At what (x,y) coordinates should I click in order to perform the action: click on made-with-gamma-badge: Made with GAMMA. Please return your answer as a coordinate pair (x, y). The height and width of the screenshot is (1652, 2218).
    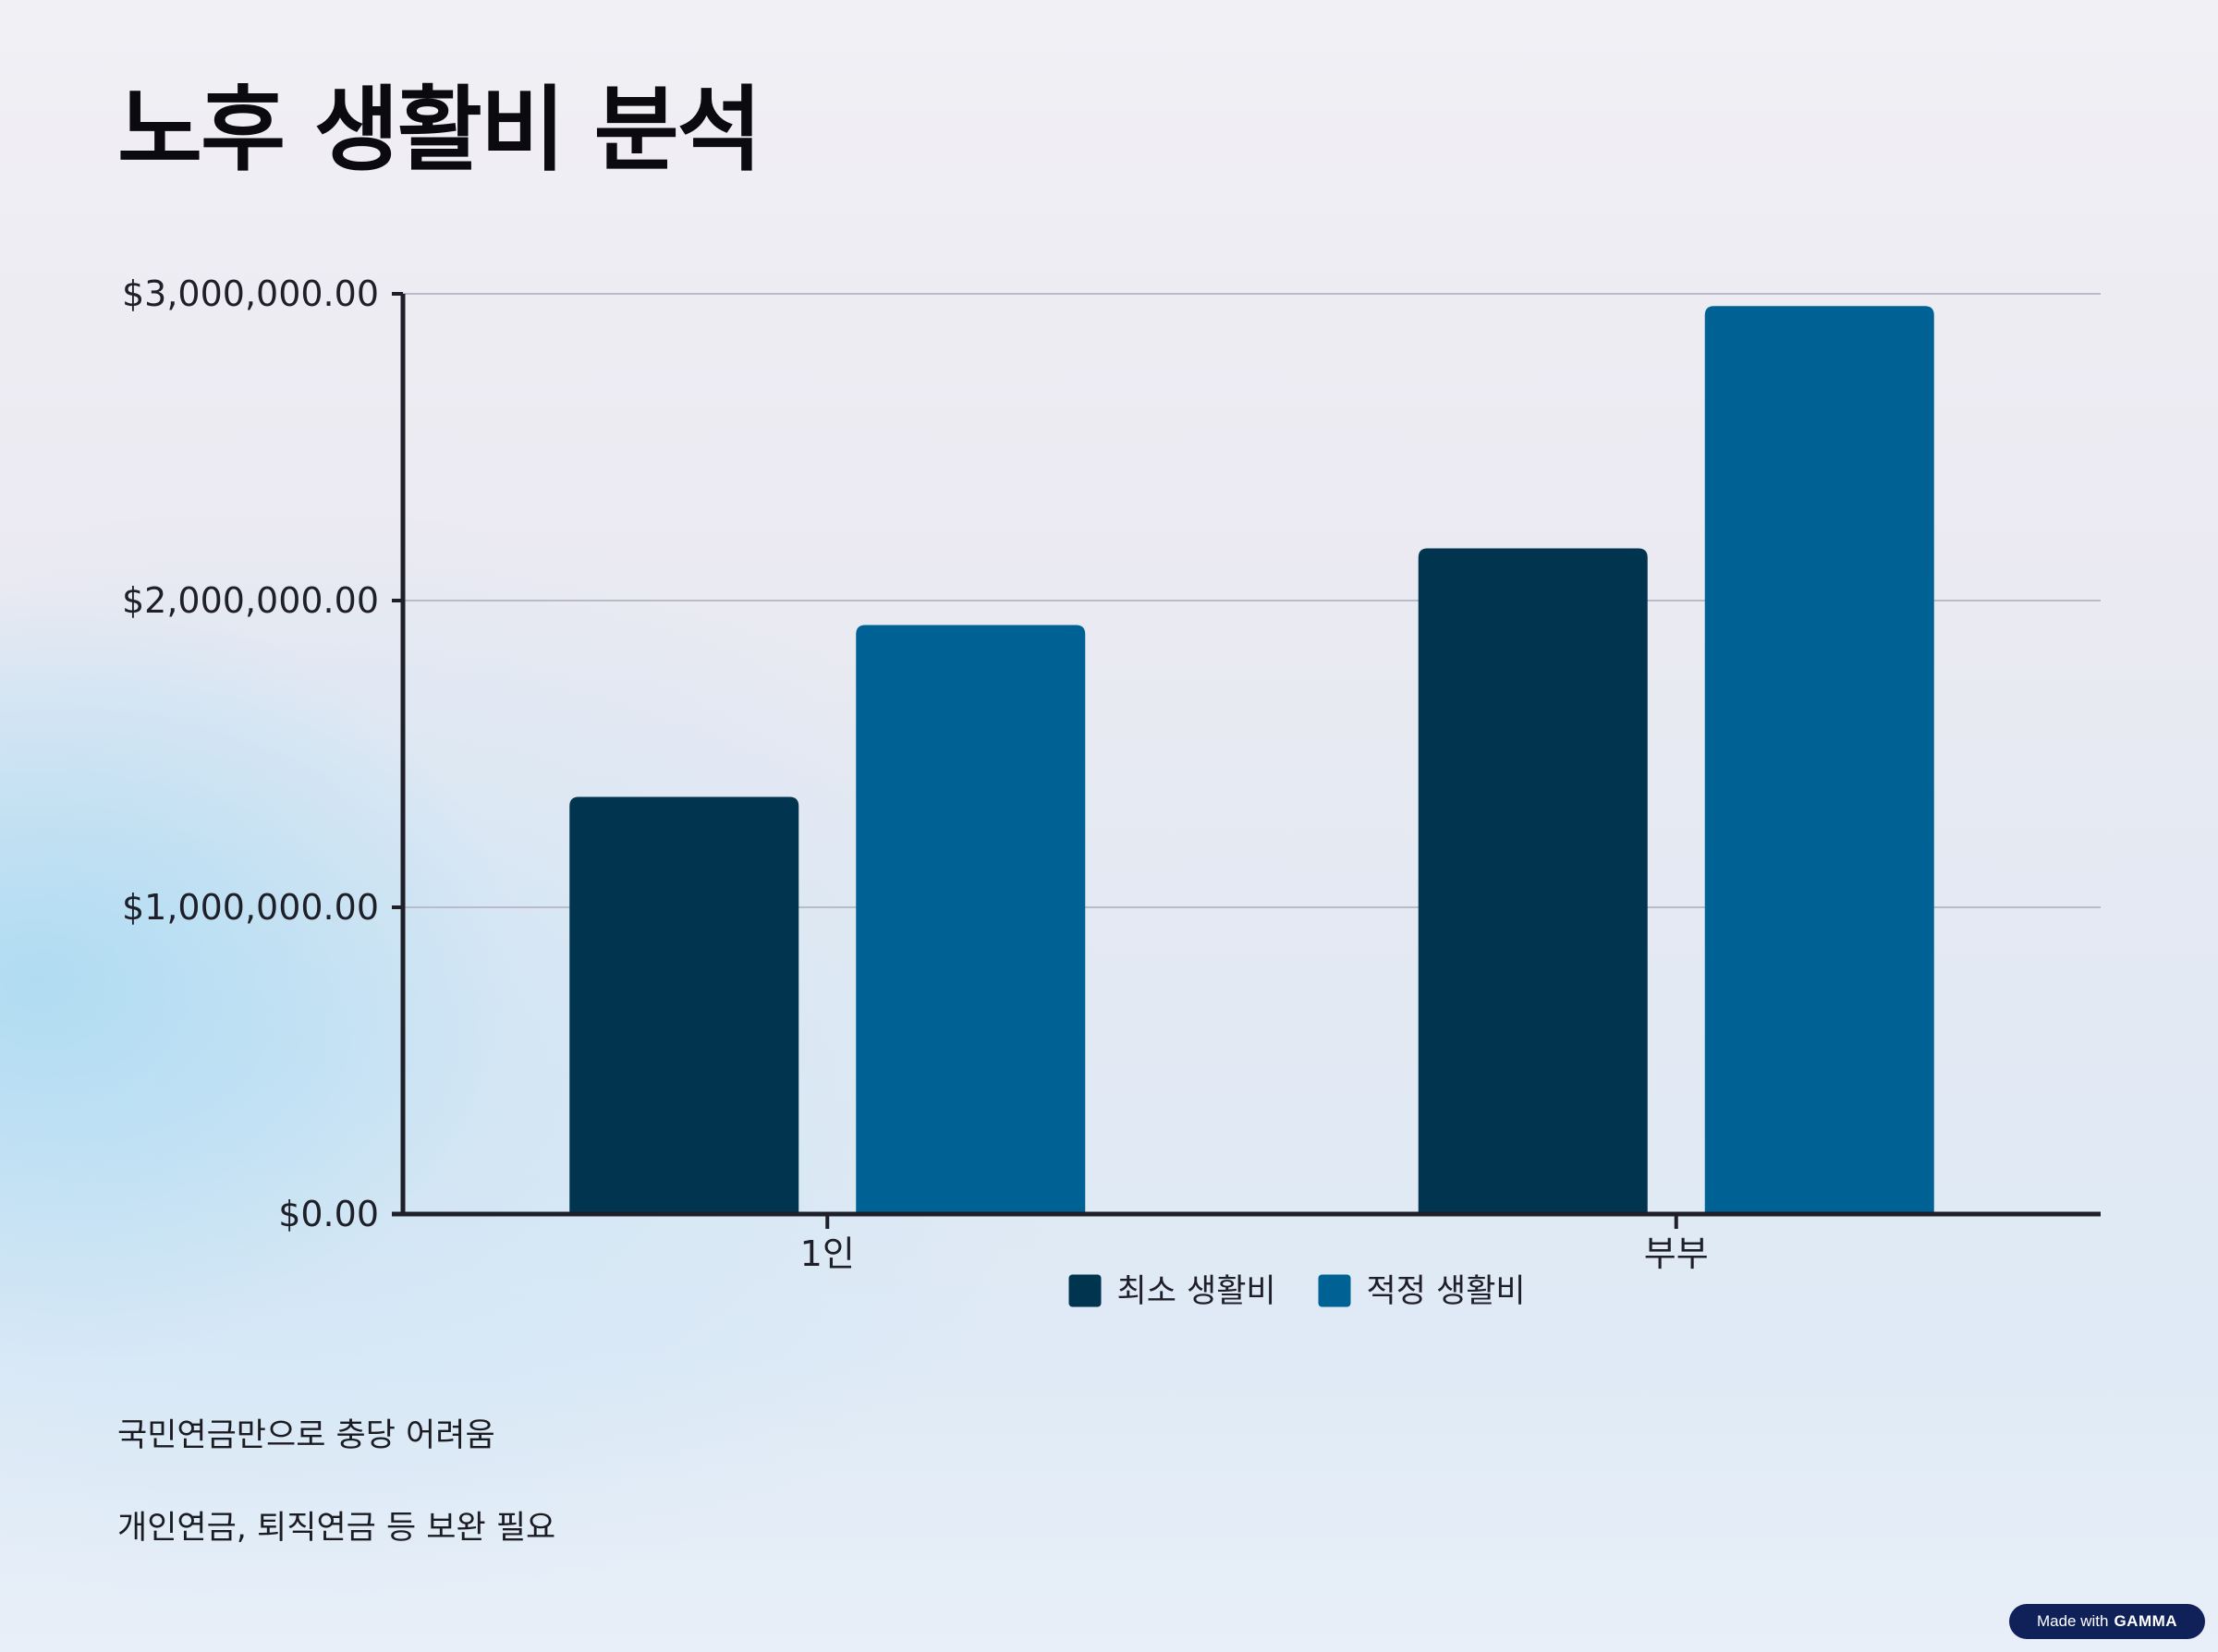
    Looking at the image, I should click on (2107, 1621).